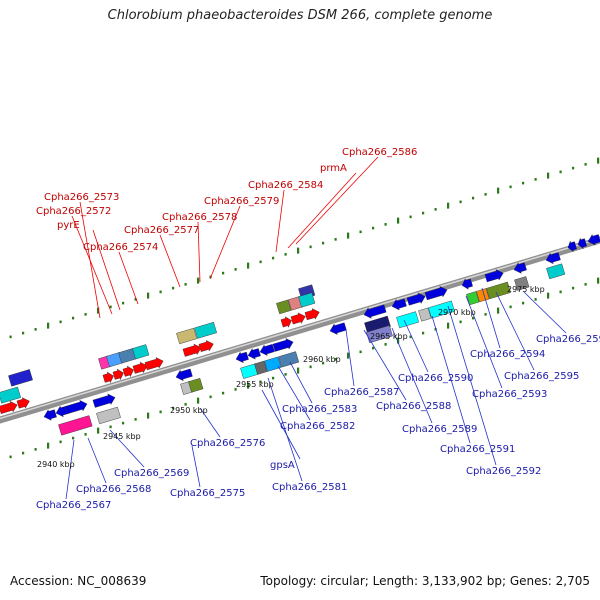 The height and width of the screenshot is (600, 600). I want to click on gene-label-lower: Cpha266_2596, so click(568, 339).